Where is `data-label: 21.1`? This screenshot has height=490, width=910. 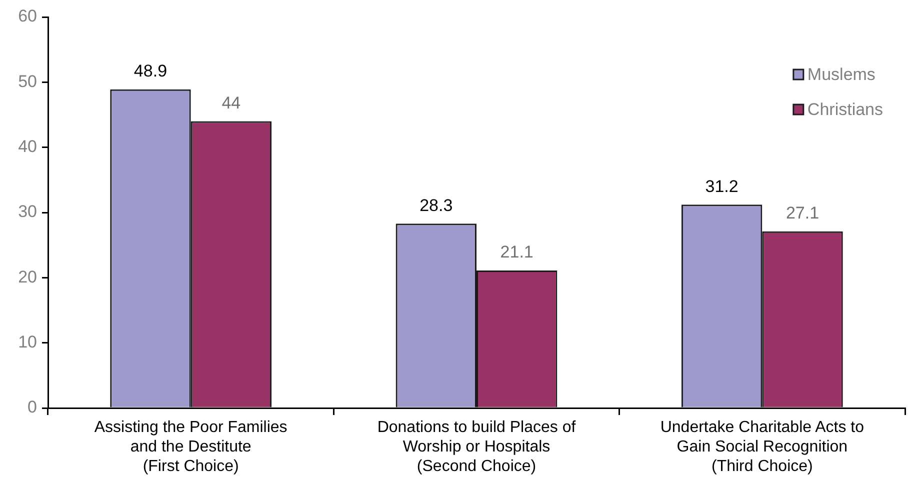 data-label: 21.1 is located at coordinates (517, 252).